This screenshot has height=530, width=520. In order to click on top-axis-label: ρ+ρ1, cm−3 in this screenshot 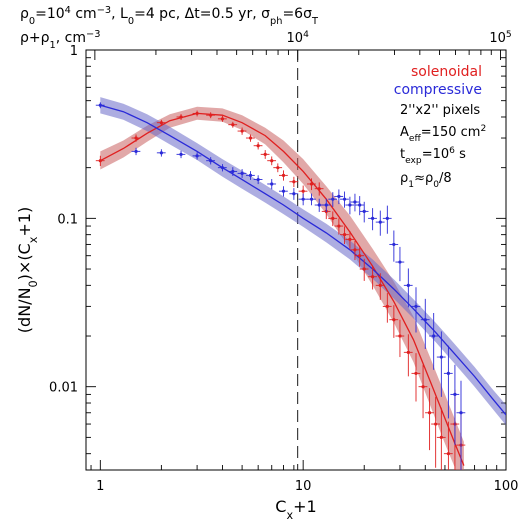, I will do `click(60, 40)`.